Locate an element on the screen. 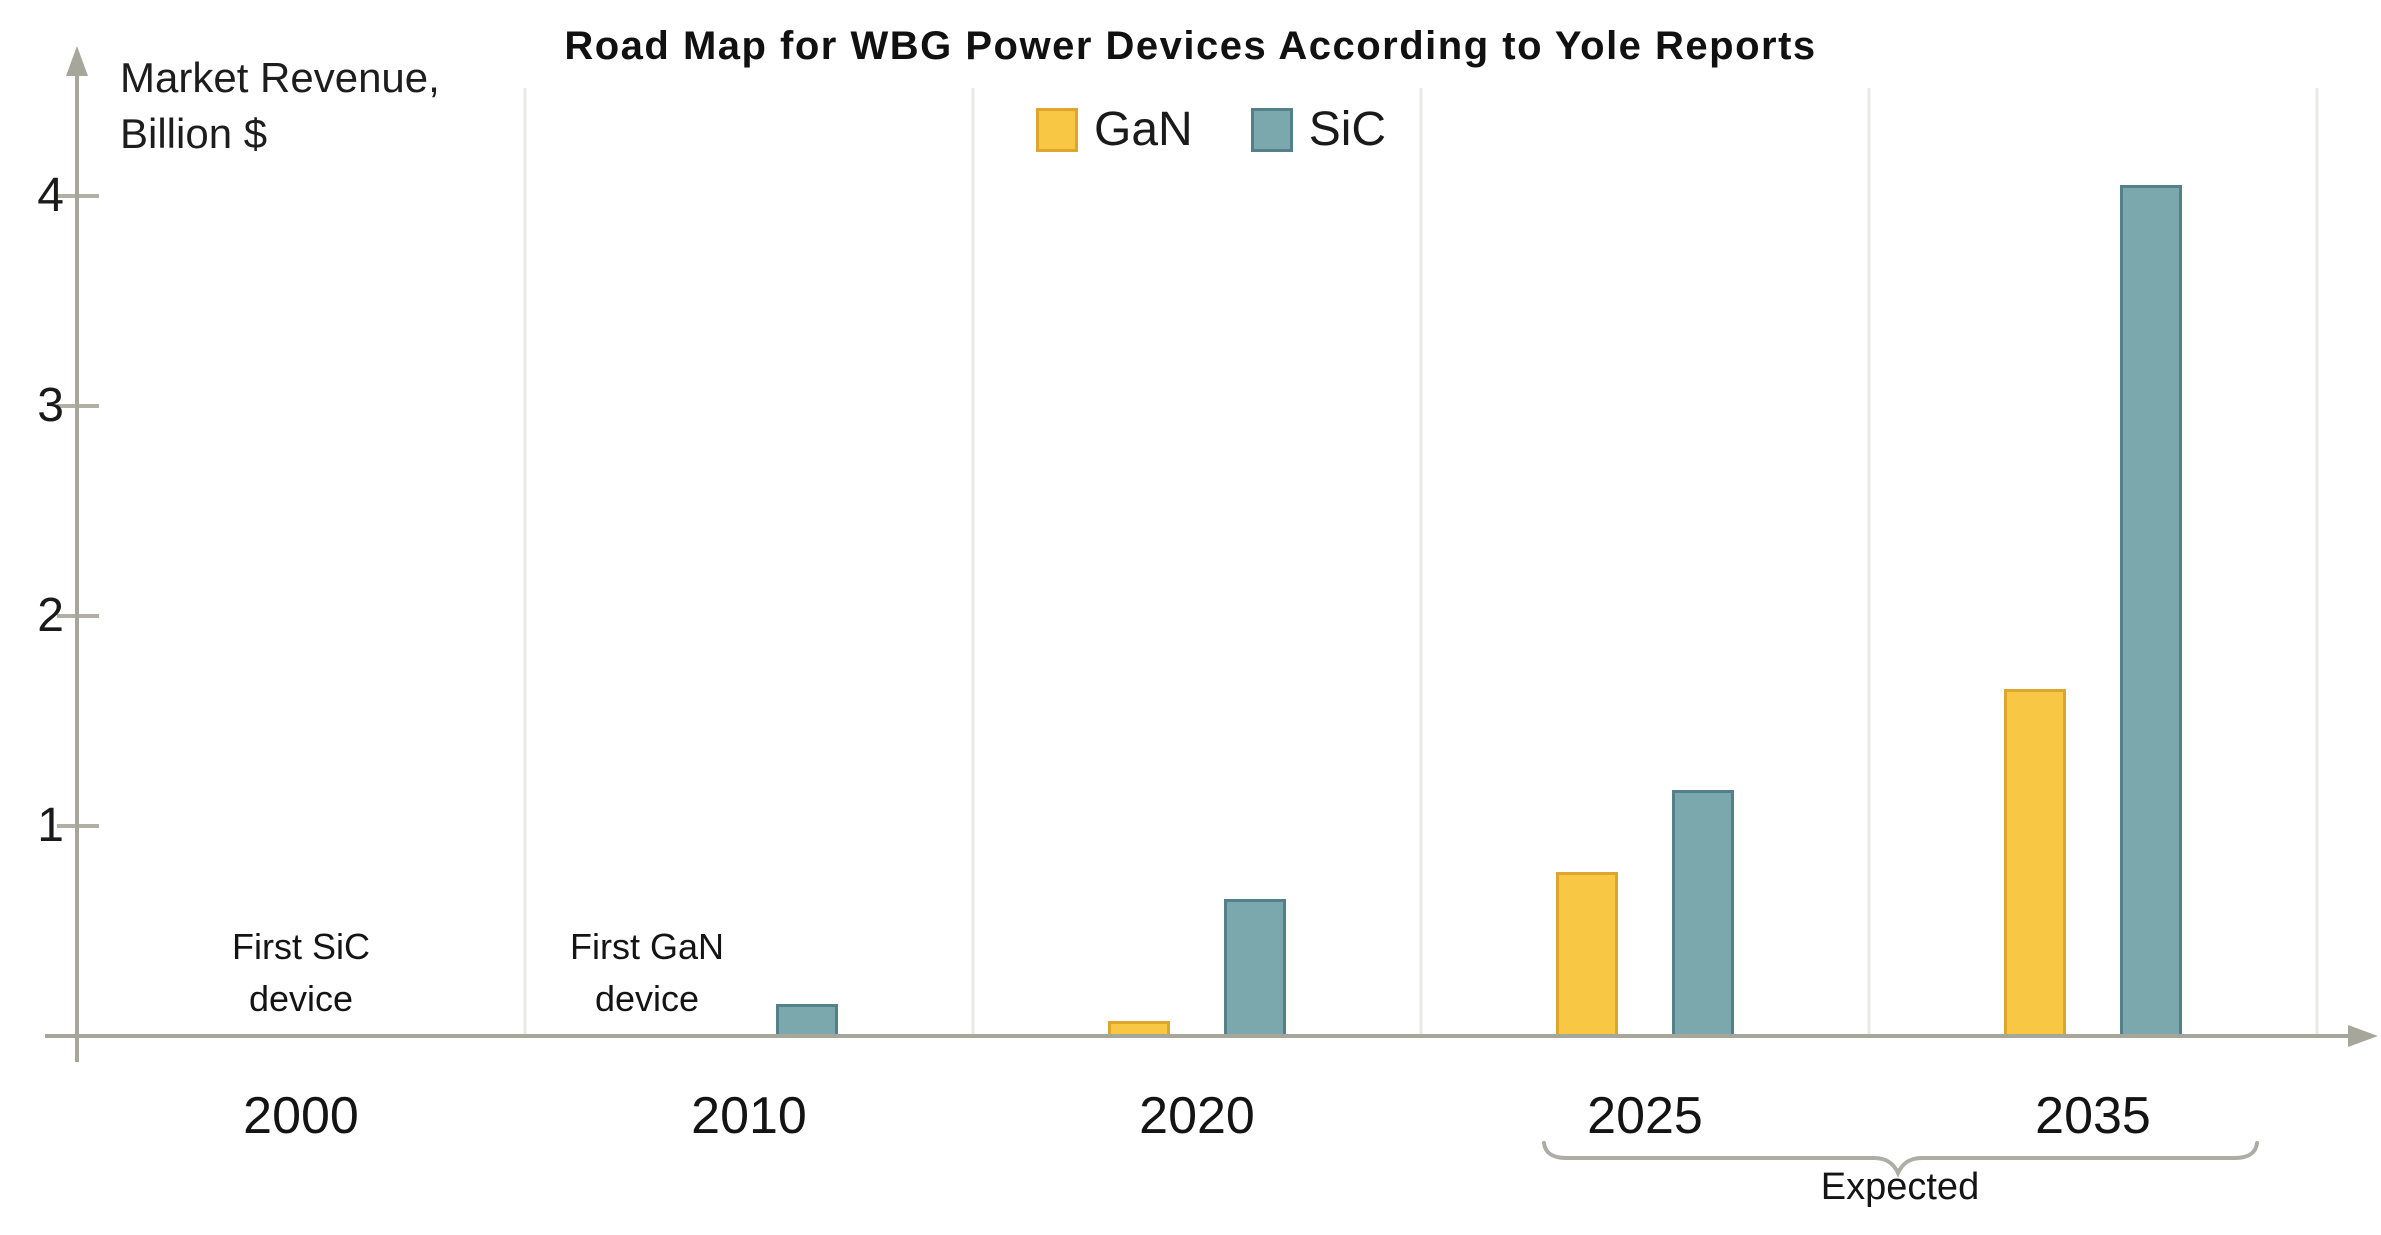  x-category-label-2020: 2020 is located at coordinates (1197, 1116).